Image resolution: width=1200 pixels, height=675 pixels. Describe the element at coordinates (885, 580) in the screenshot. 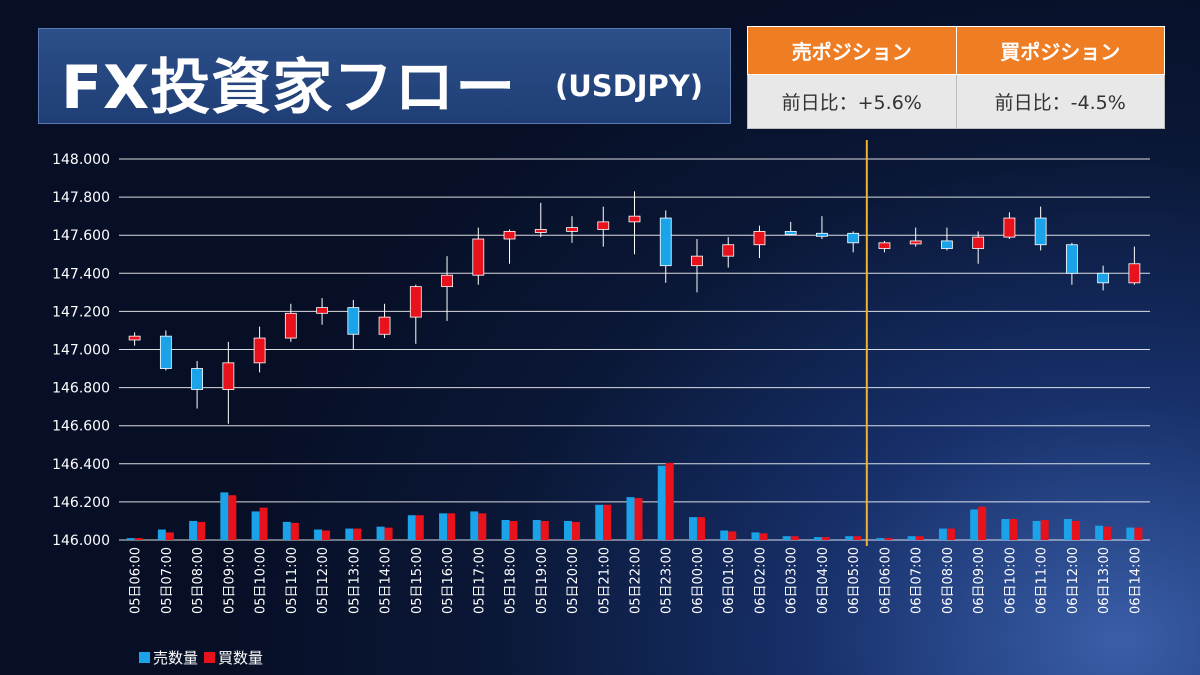

I see `x-tick-label: 06日06:00` at that location.